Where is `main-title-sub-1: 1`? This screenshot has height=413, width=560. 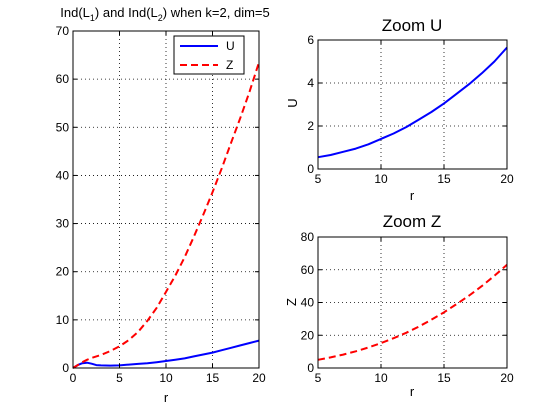
main-title-sub-1: 1 is located at coordinates (92, 18).